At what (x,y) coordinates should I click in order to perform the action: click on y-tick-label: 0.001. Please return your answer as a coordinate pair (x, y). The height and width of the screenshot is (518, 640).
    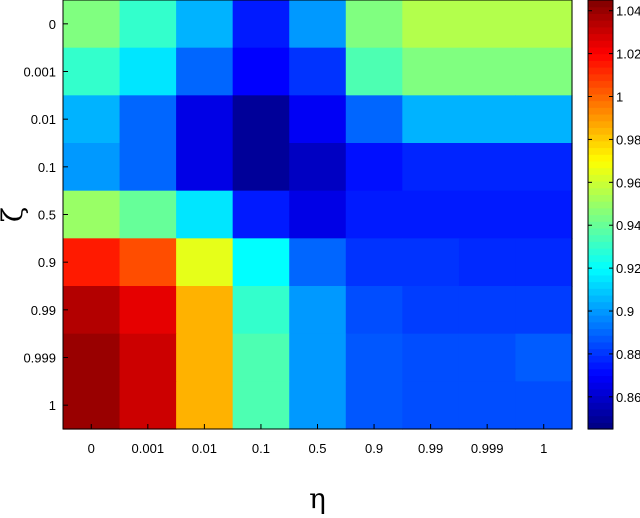
    Looking at the image, I should click on (39, 72).